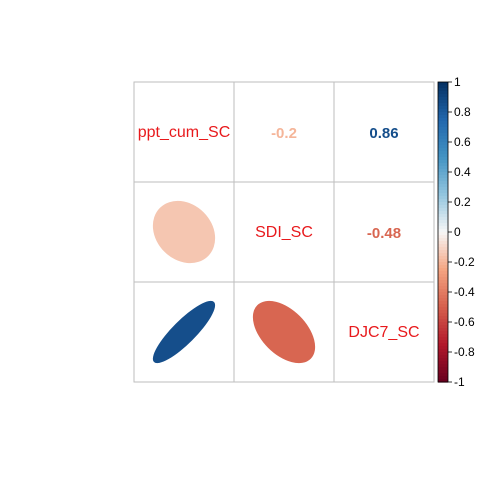  Describe the element at coordinates (184, 232) in the screenshot. I see `ellipse-SDI_SC-ppt_cum_SC` at that location.